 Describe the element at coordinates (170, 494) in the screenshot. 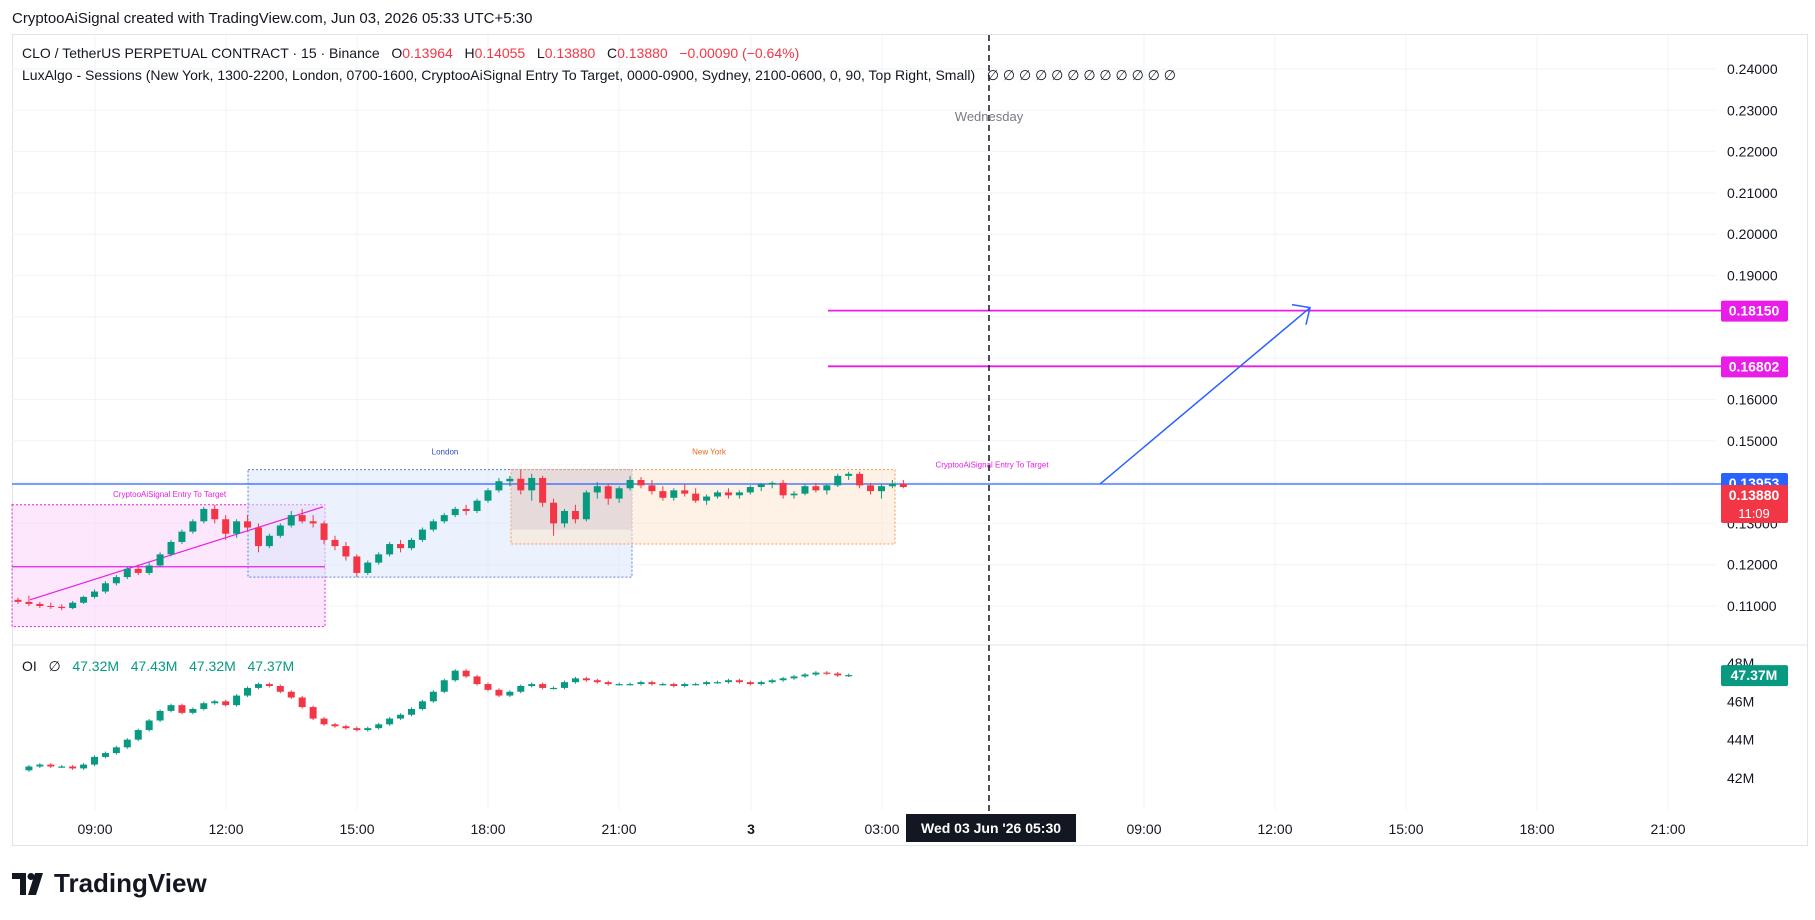

I see `session-label-entry-1: CryptooAiSignal Entry To Target` at that location.